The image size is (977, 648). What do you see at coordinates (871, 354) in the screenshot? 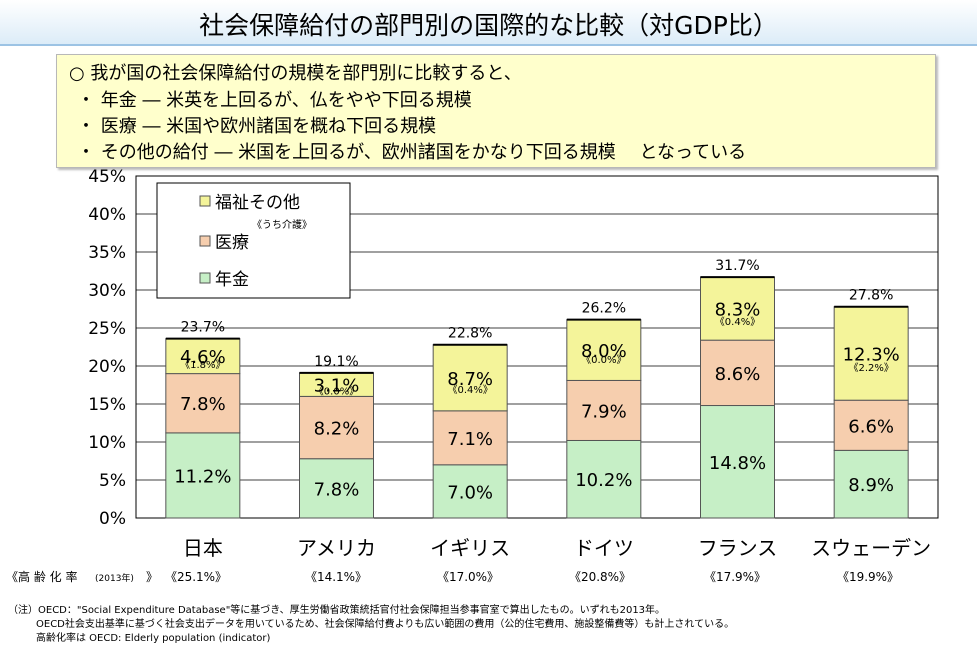
I see `bar-value-label: 12.3%` at bounding box center [871, 354].